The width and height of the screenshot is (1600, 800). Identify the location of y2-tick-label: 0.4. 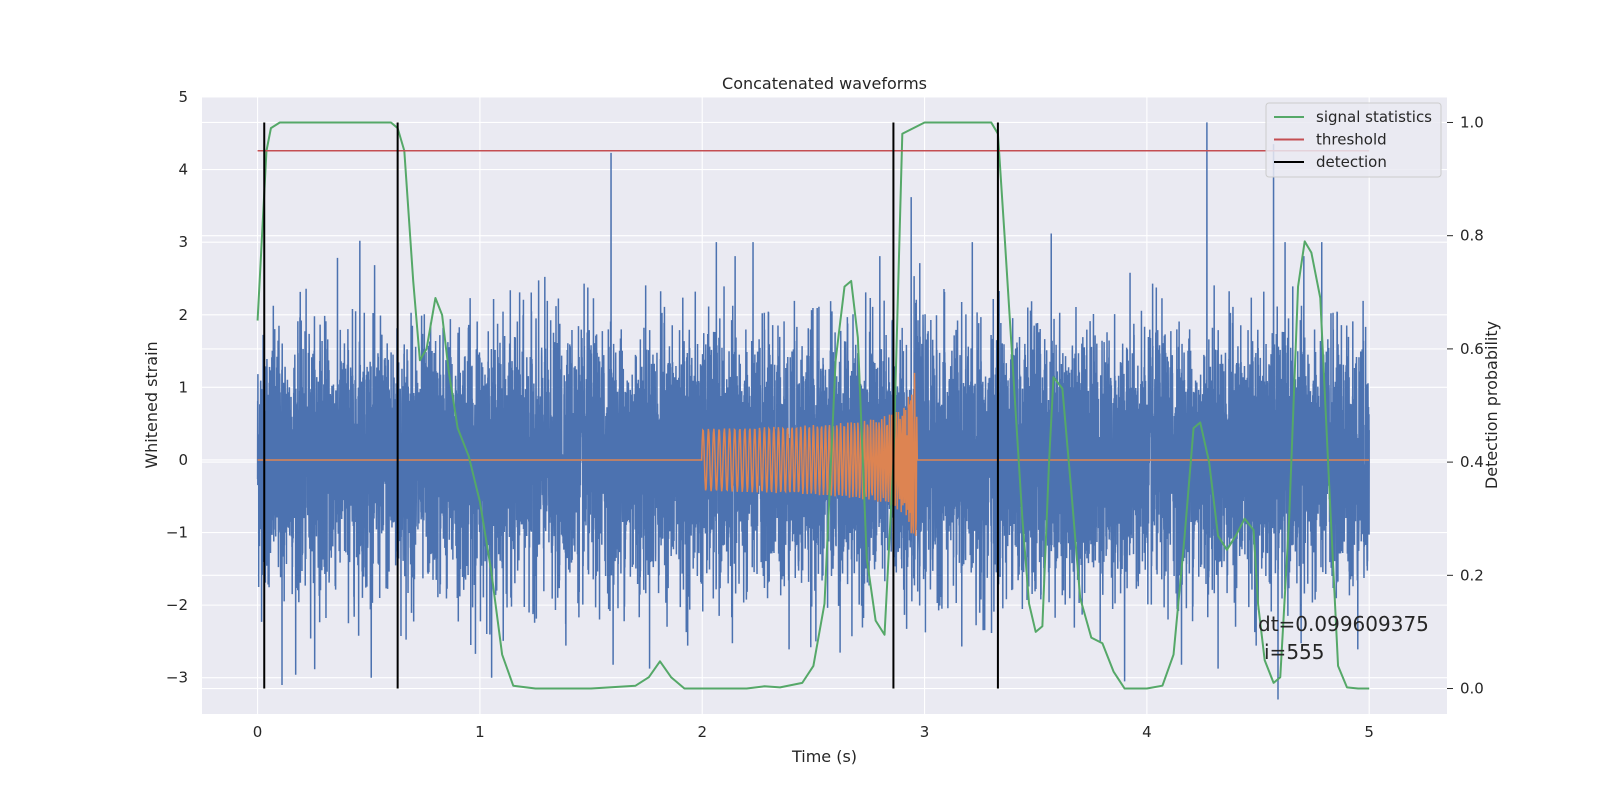
(1472, 462).